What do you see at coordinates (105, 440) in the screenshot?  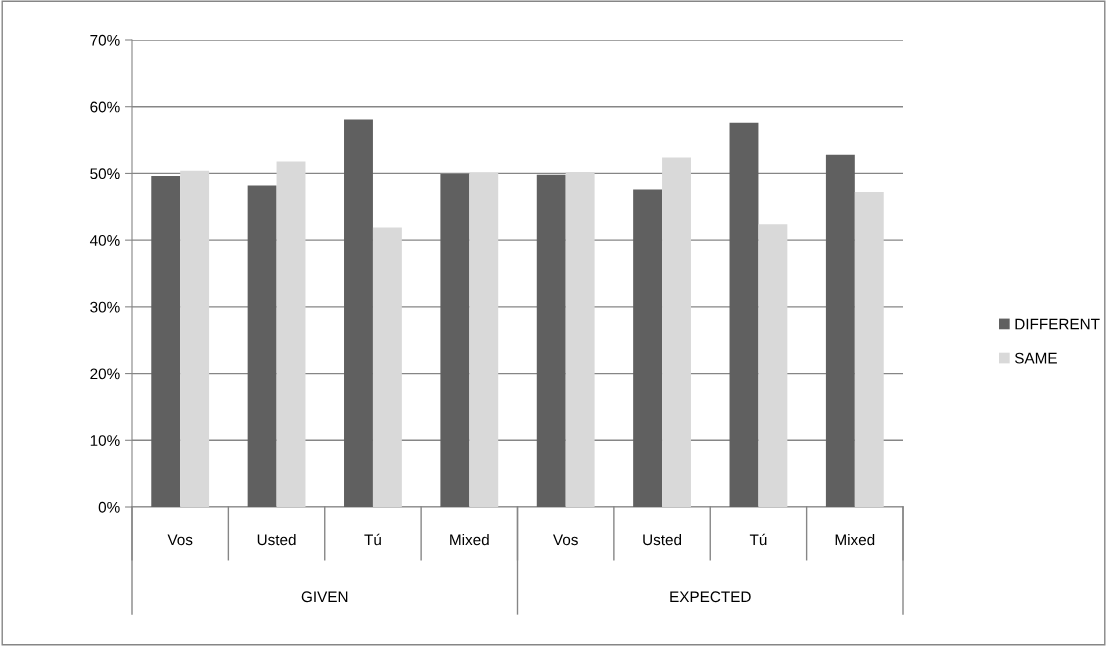 I see `y-tick-label: 10%` at bounding box center [105, 440].